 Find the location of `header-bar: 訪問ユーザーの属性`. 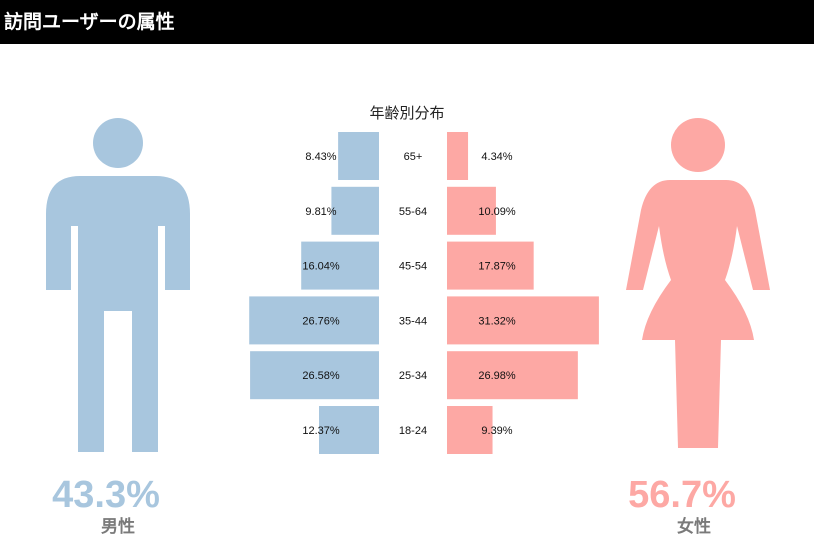

header-bar: 訪問ユーザーの属性 is located at coordinates (407, 22).